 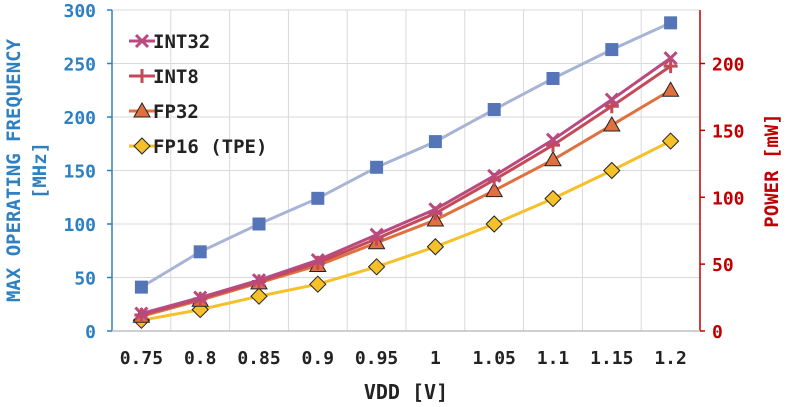 I want to click on right-axis-tick-label: 200, so click(x=728, y=65).